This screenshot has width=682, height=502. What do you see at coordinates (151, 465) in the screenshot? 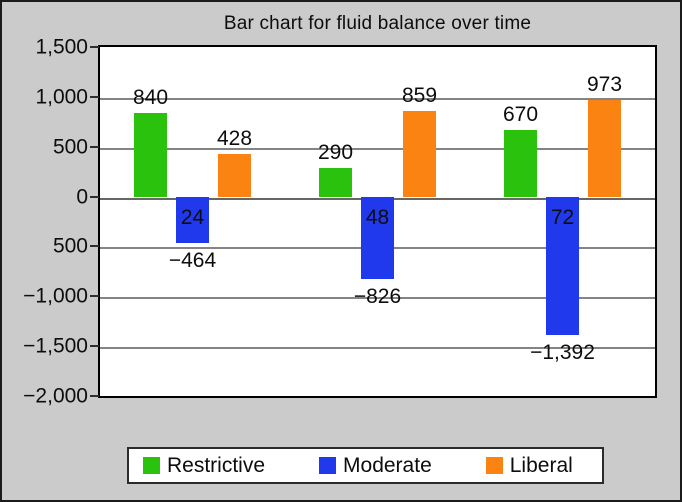
I see `legend-swatch-restrictive` at bounding box center [151, 465].